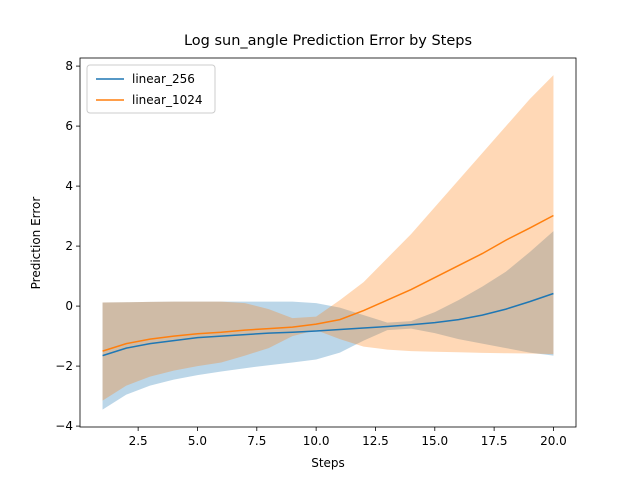 This screenshot has height=480, width=640. Describe the element at coordinates (328, 324) in the screenshot. I see `line` at that location.